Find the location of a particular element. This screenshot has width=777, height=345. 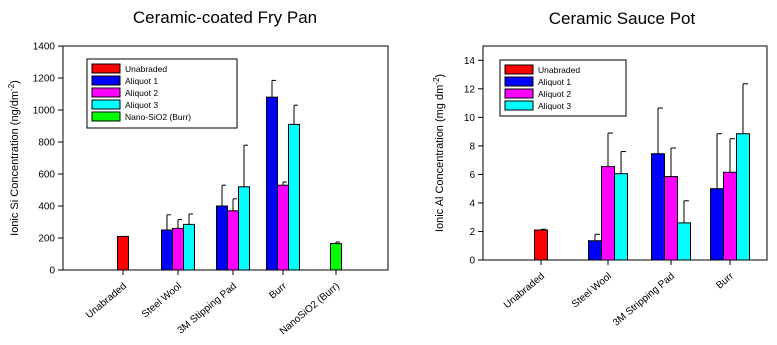

chart1-ytick-label: 600 is located at coordinates (46, 175).